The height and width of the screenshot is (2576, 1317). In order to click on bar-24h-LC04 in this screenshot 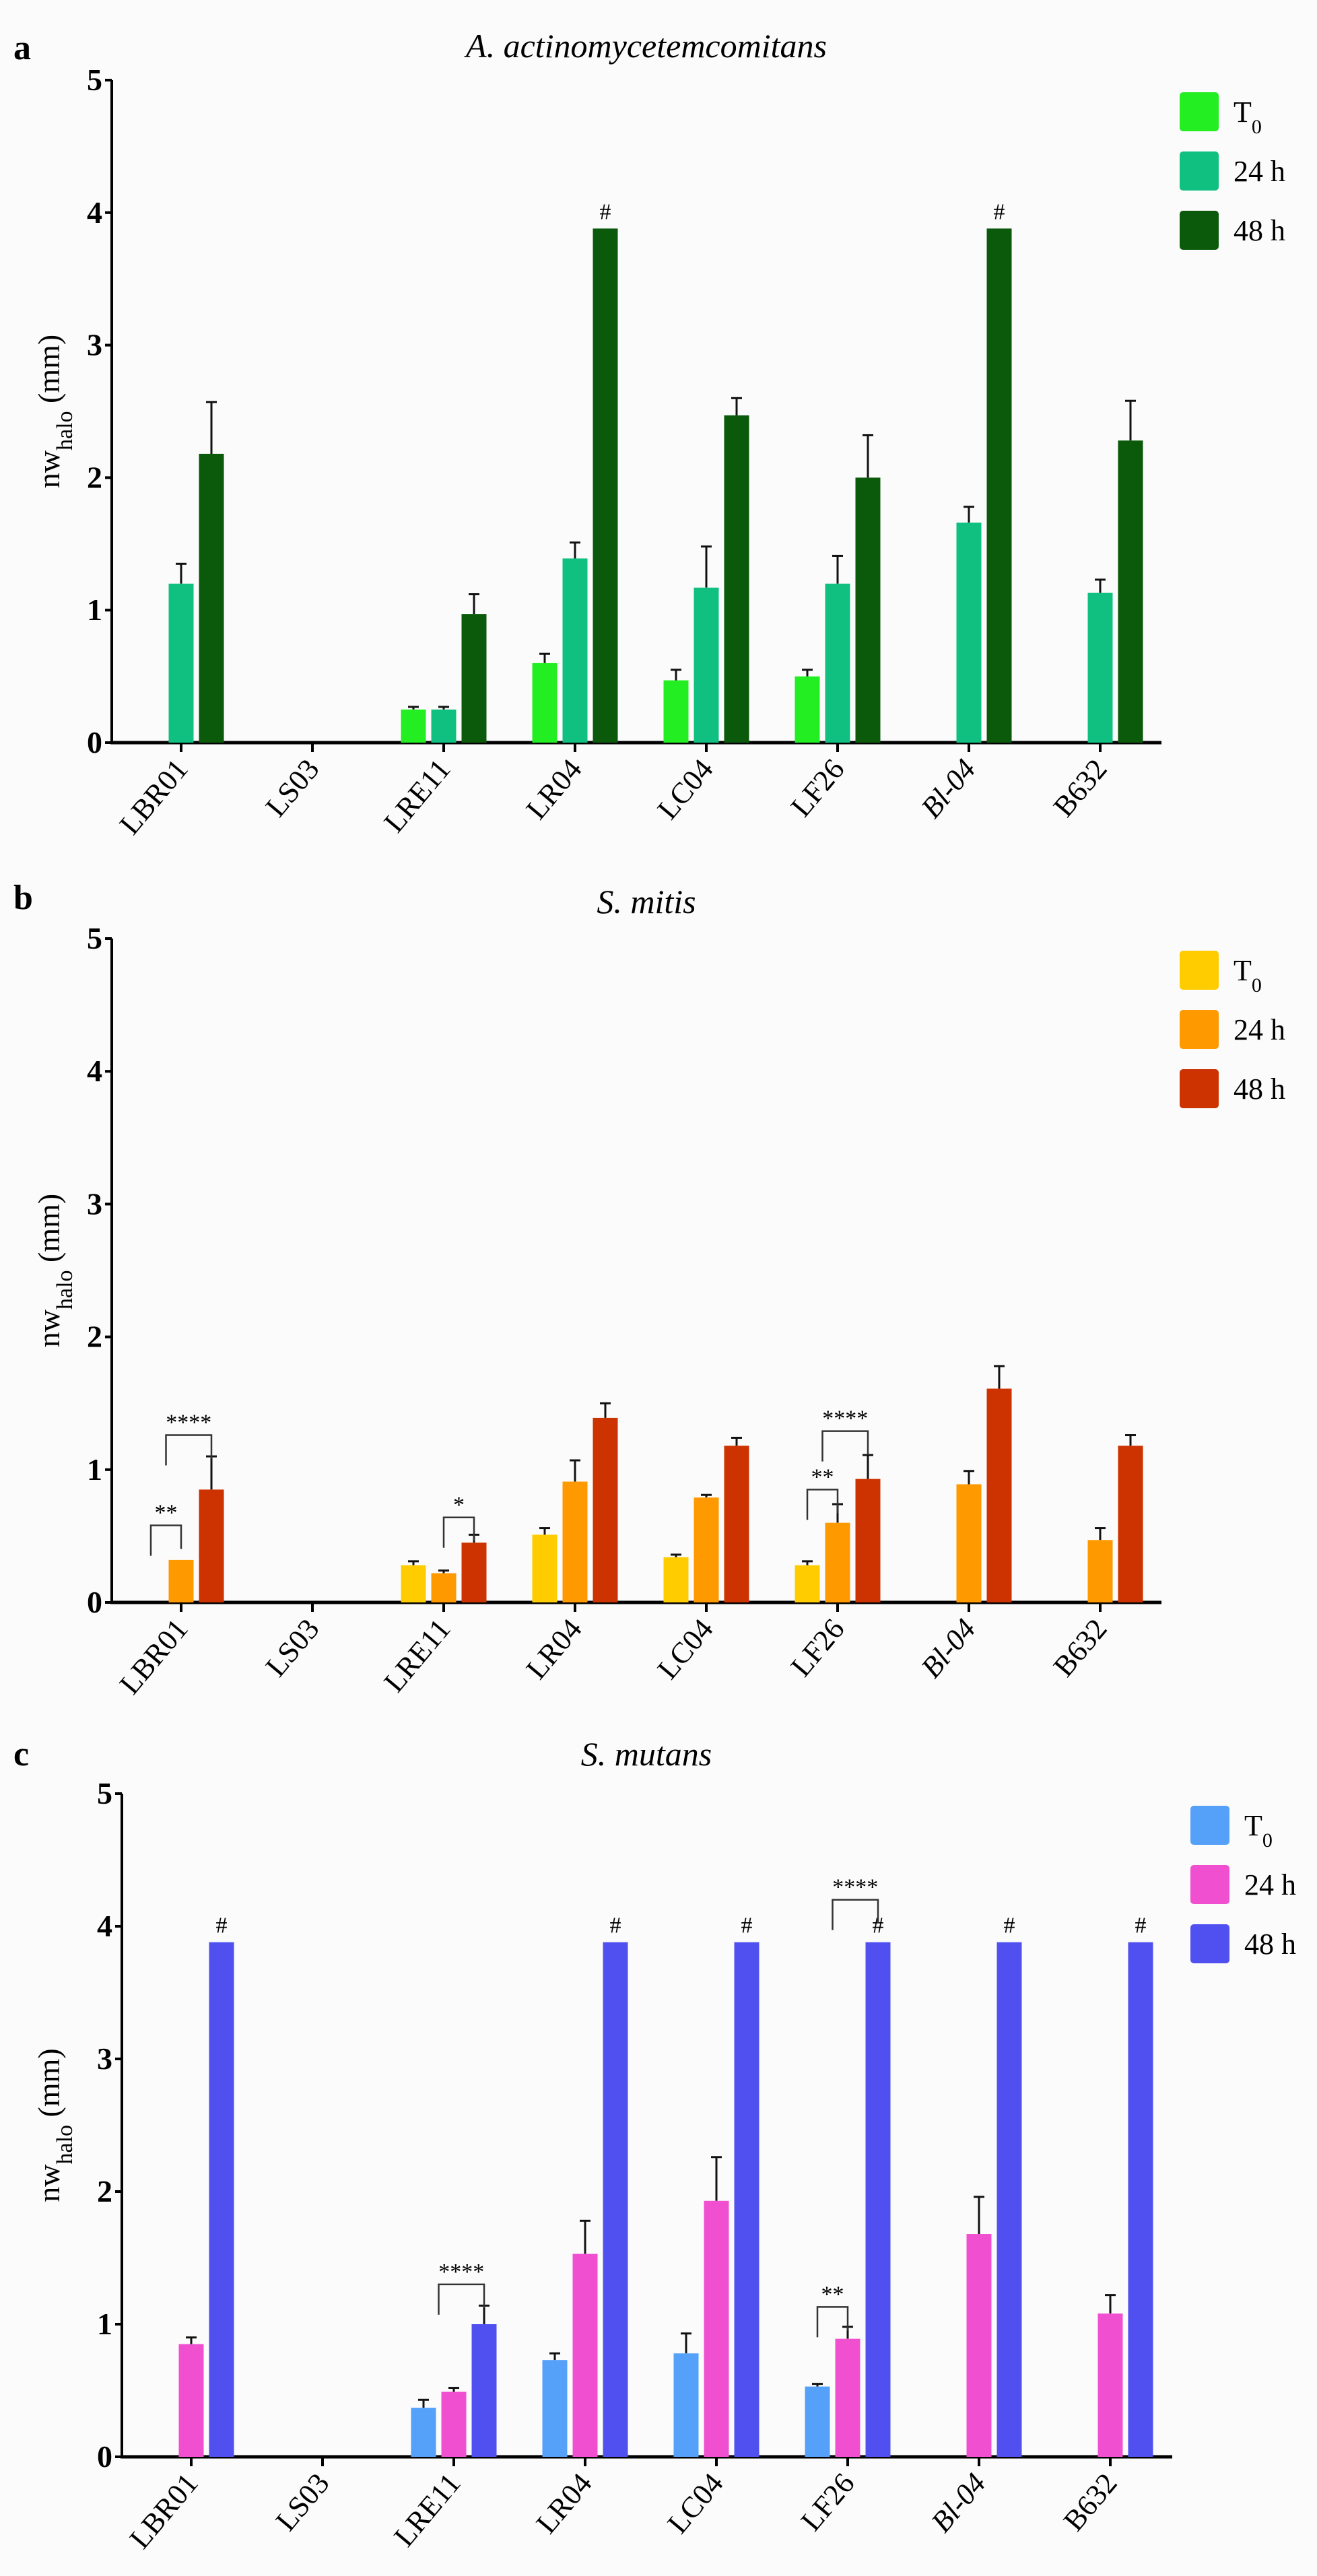, I will do `click(707, 665)`.